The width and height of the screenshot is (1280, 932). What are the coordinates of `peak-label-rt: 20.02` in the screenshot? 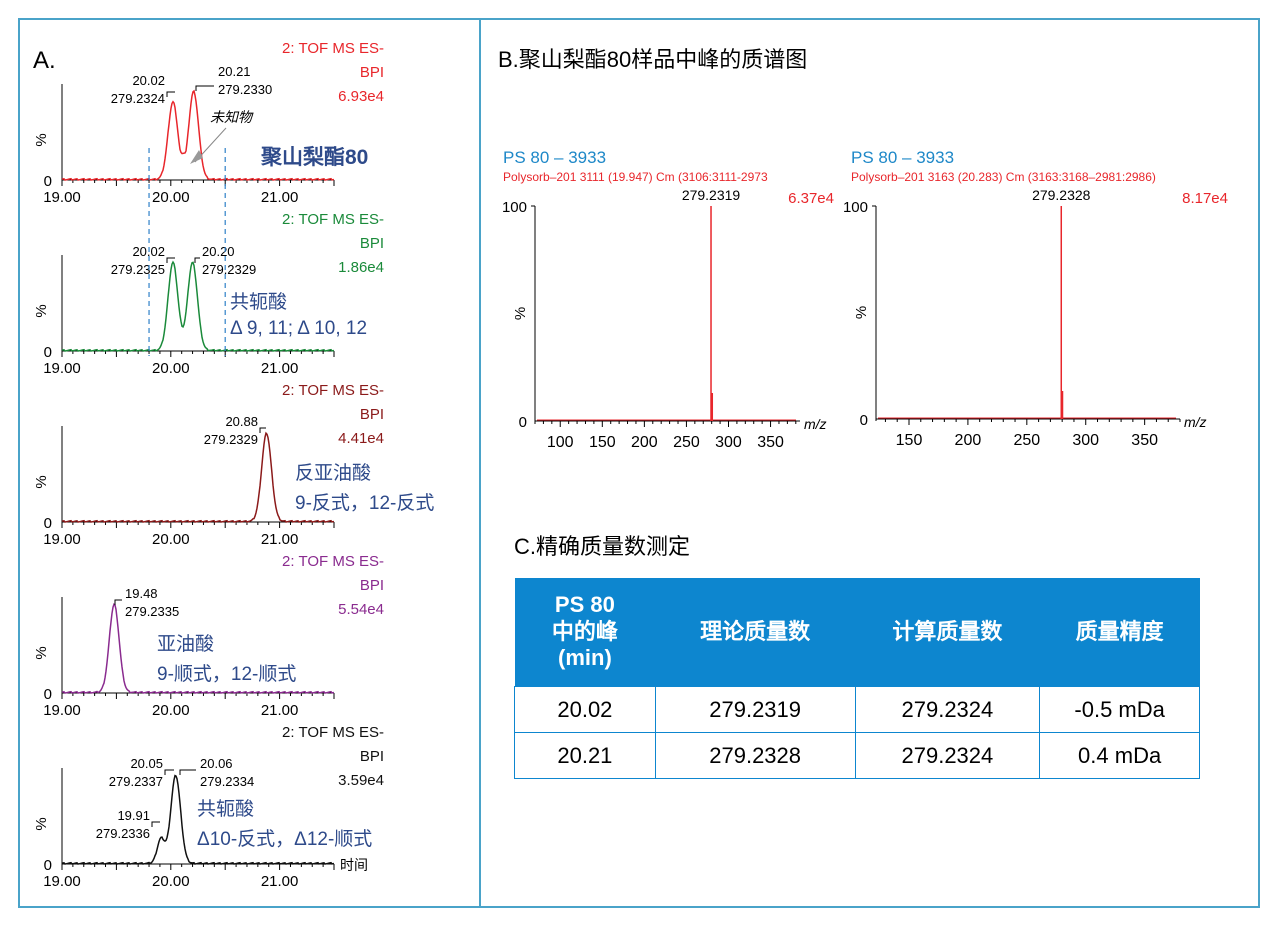 It's located at (148, 80).